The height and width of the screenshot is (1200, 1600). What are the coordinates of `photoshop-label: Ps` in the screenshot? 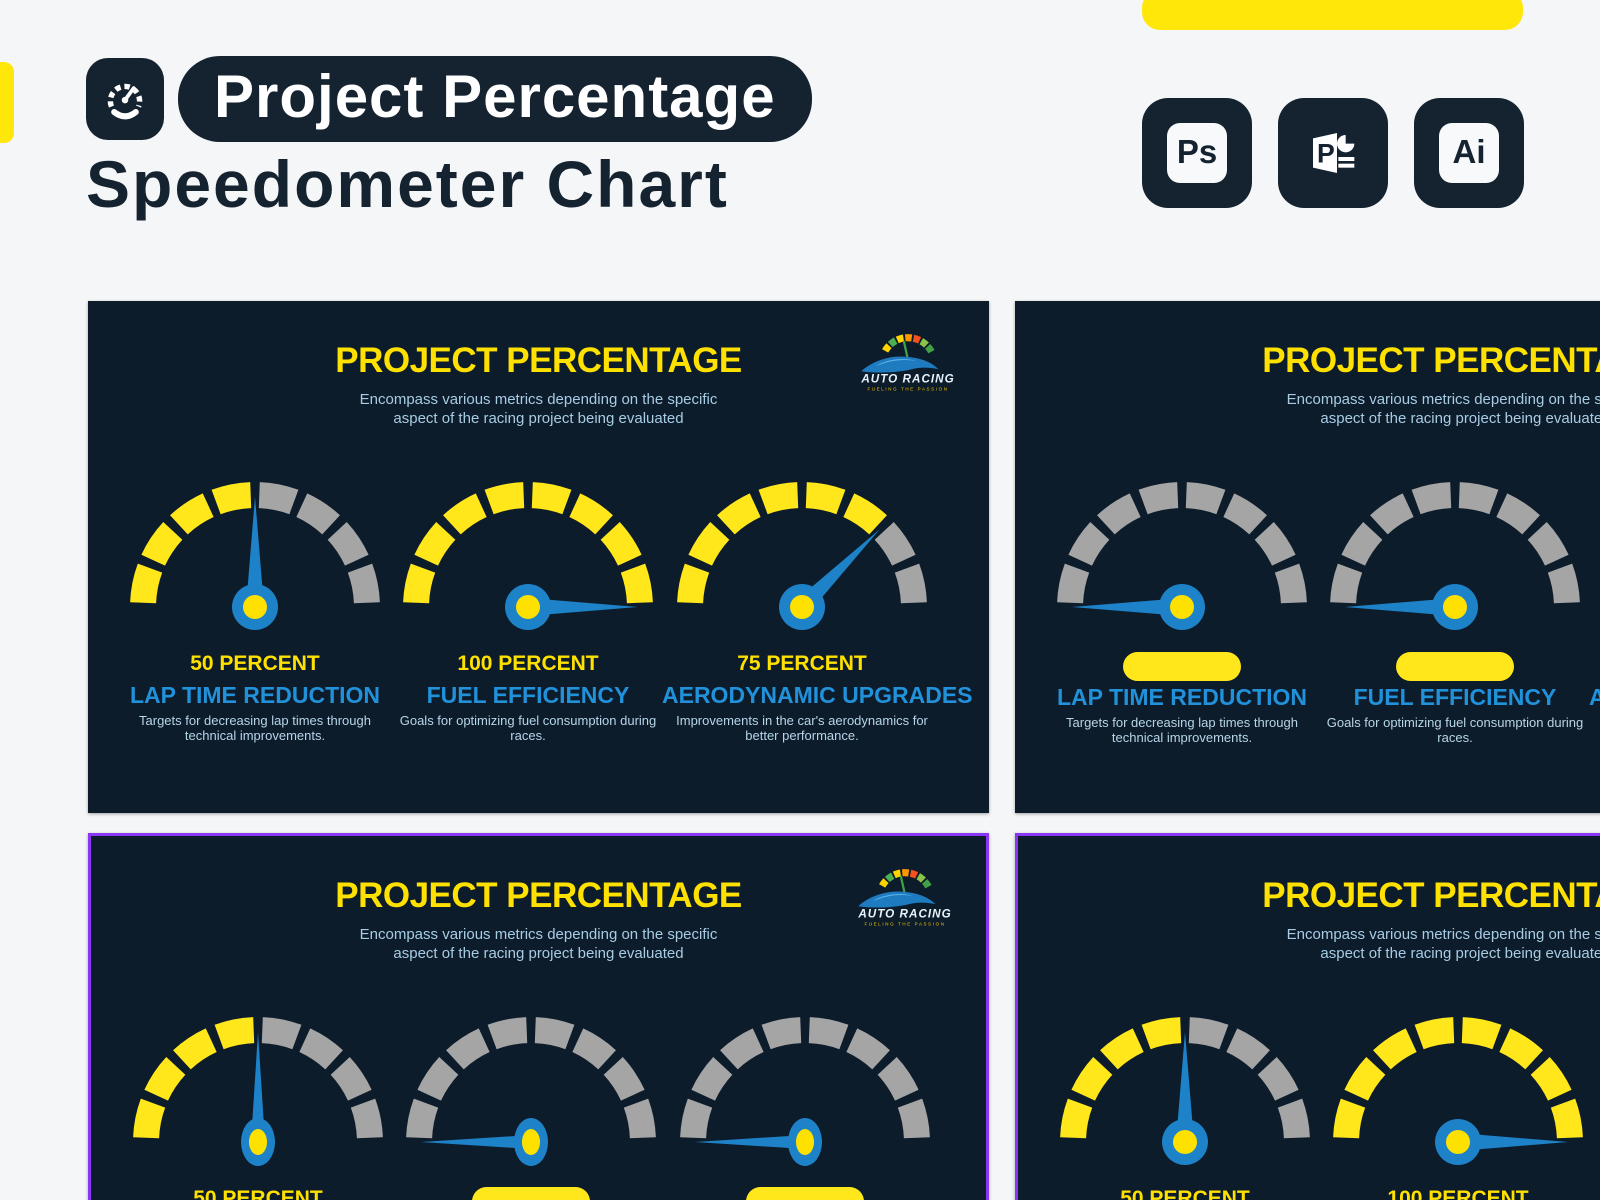 It's located at (1197, 153).